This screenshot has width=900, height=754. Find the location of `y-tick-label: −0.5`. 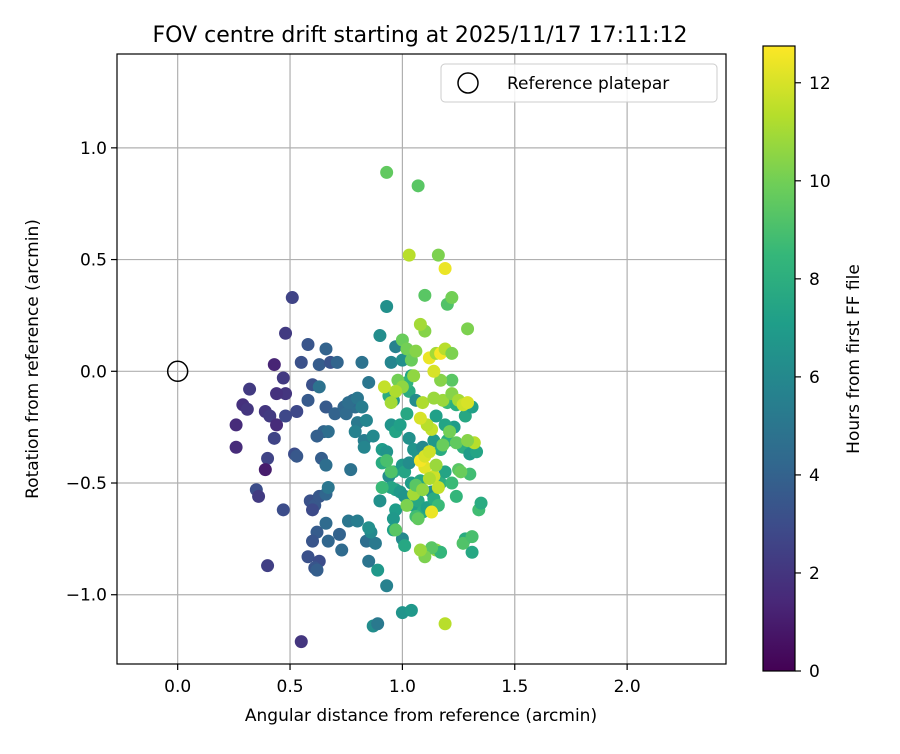

y-tick-label: −0.5 is located at coordinates (86, 484).